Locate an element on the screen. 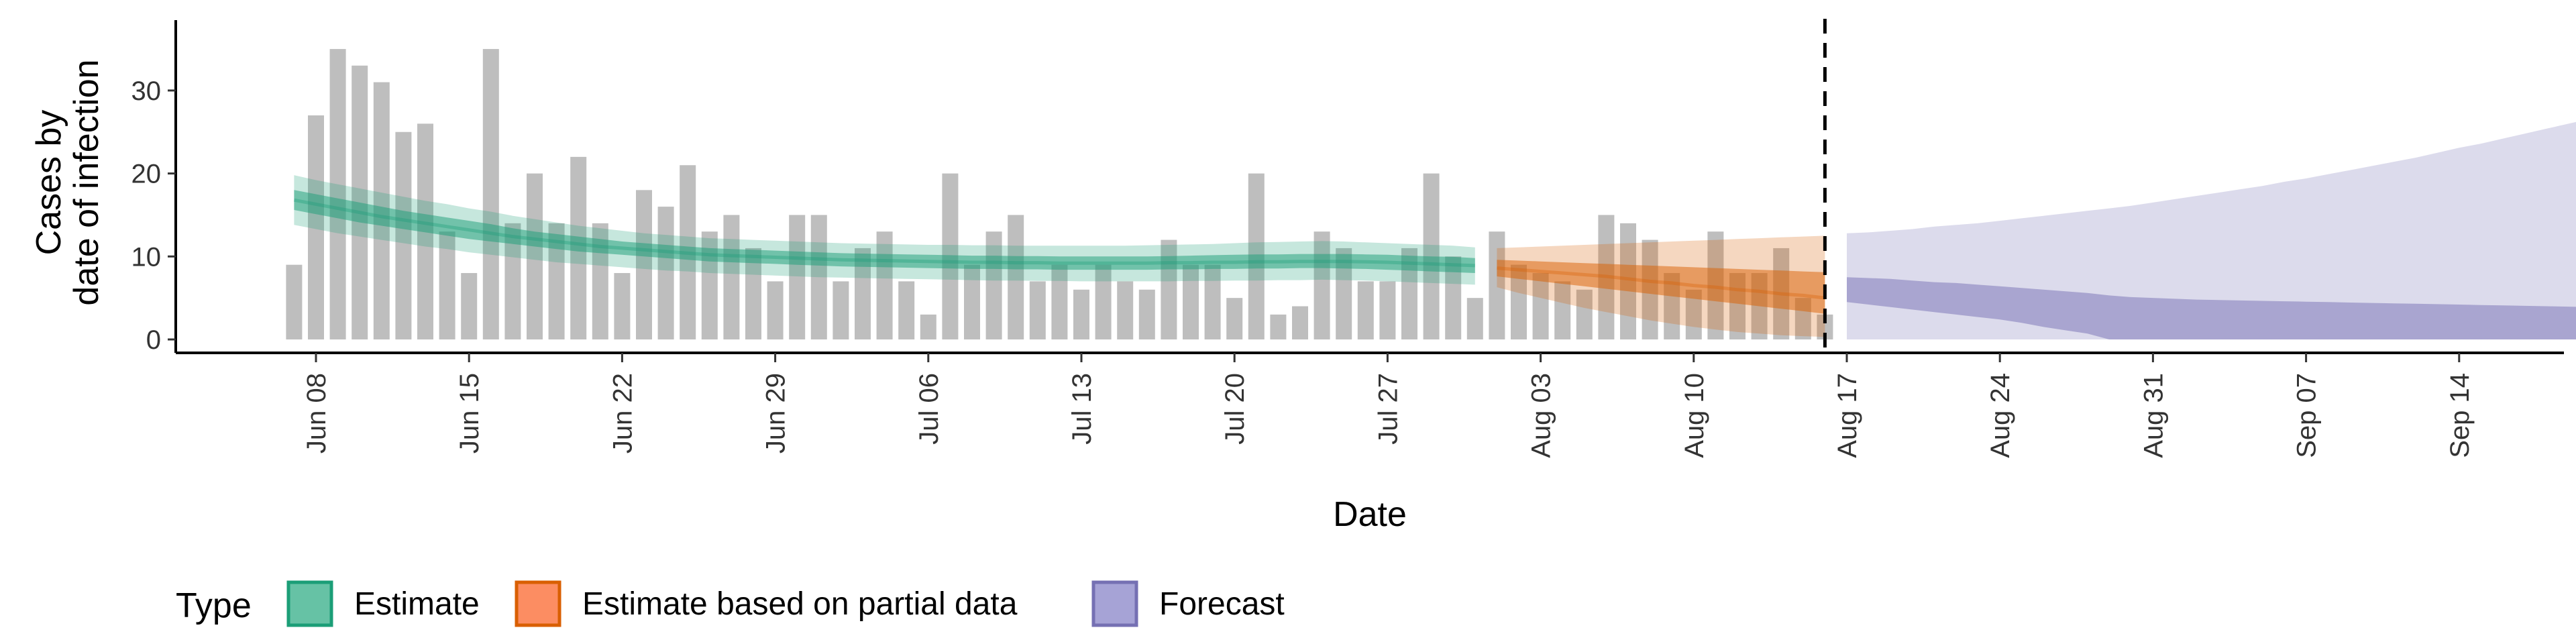  legend-title: Type is located at coordinates (214, 605).